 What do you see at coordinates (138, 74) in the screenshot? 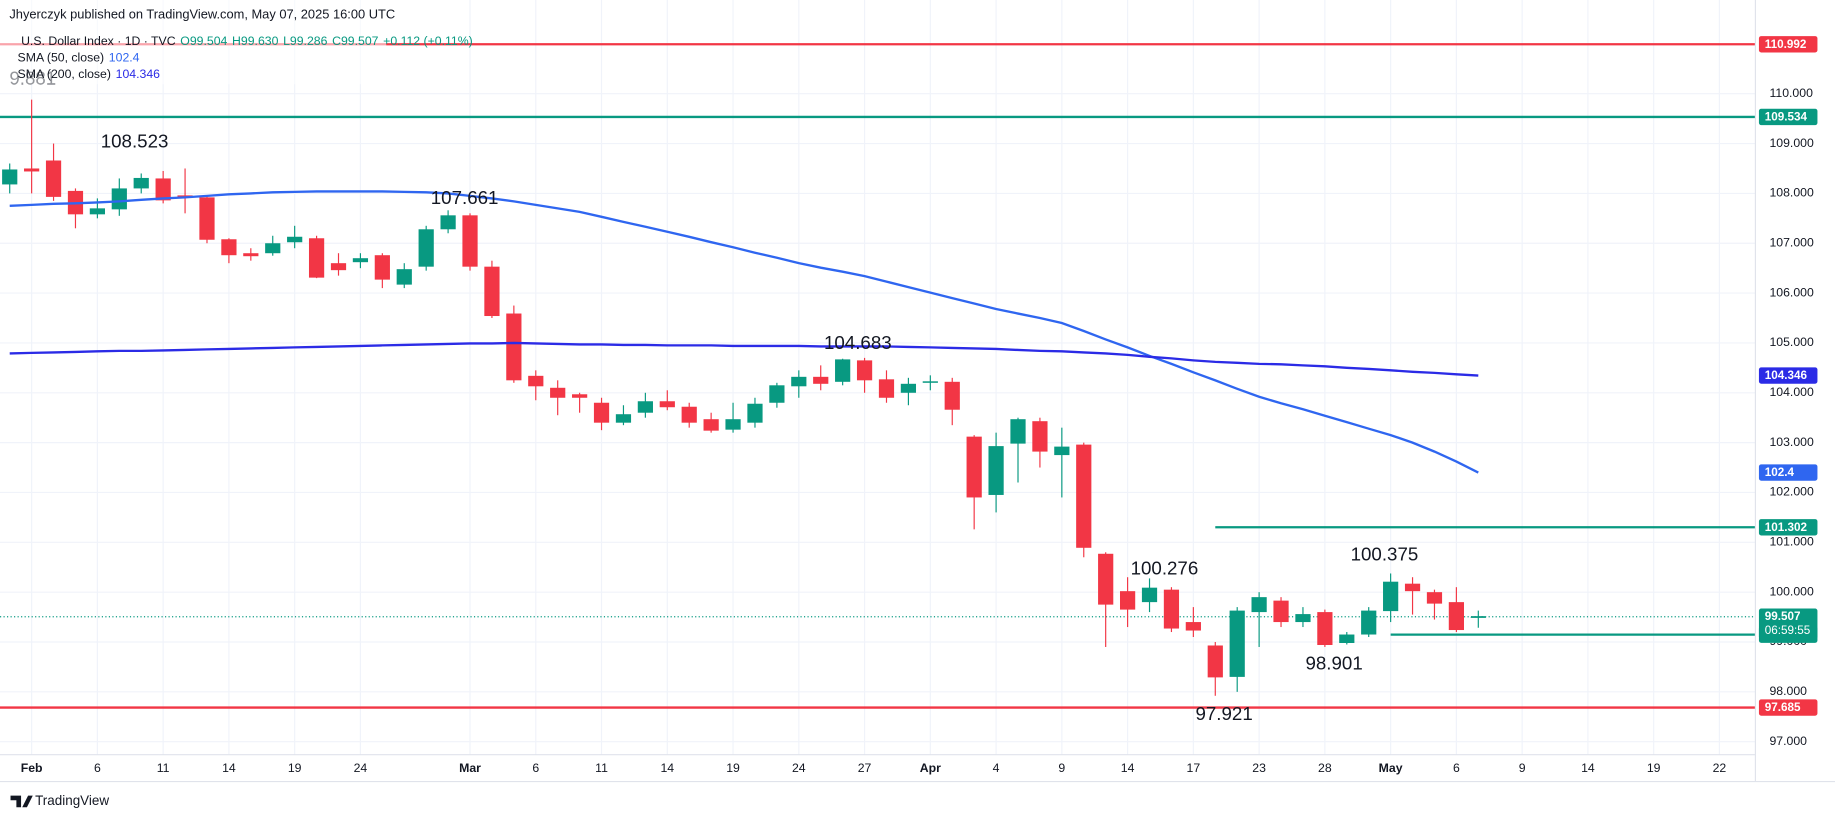
I see `legend-value: 104.346` at bounding box center [138, 74].